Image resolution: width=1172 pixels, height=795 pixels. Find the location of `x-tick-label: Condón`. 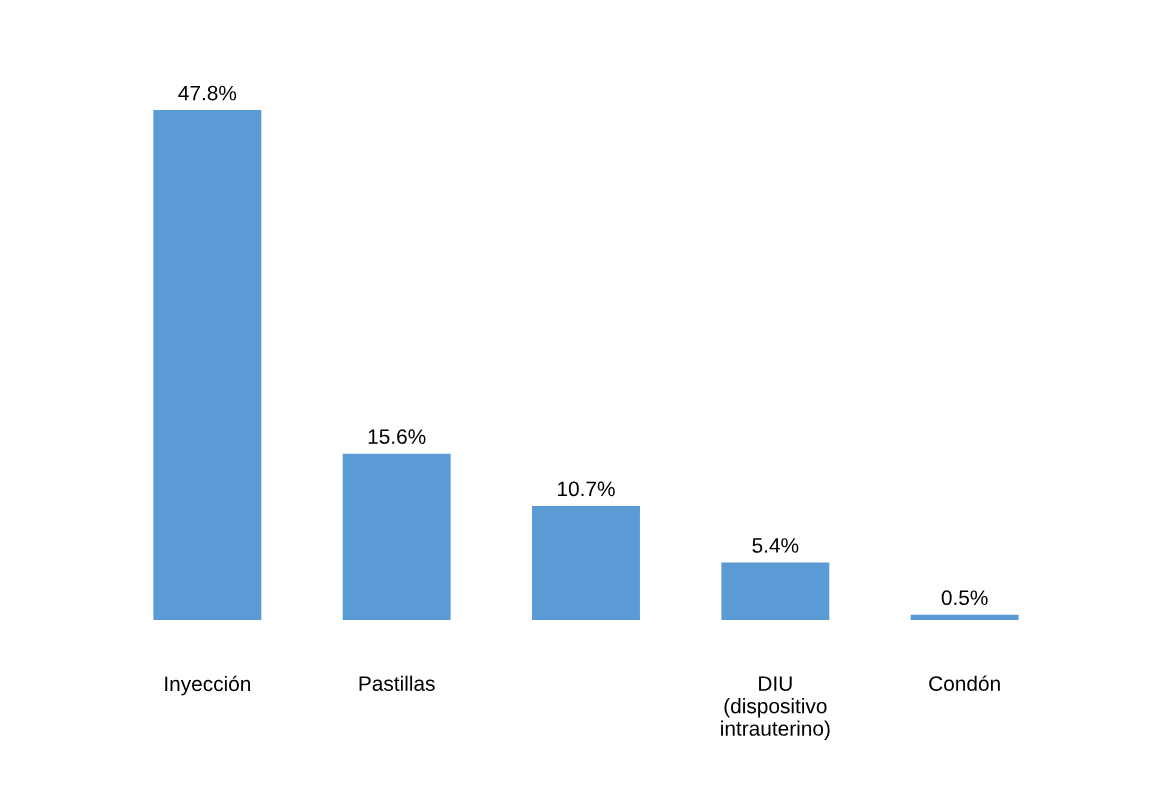

x-tick-label: Condón is located at coordinates (964, 683).